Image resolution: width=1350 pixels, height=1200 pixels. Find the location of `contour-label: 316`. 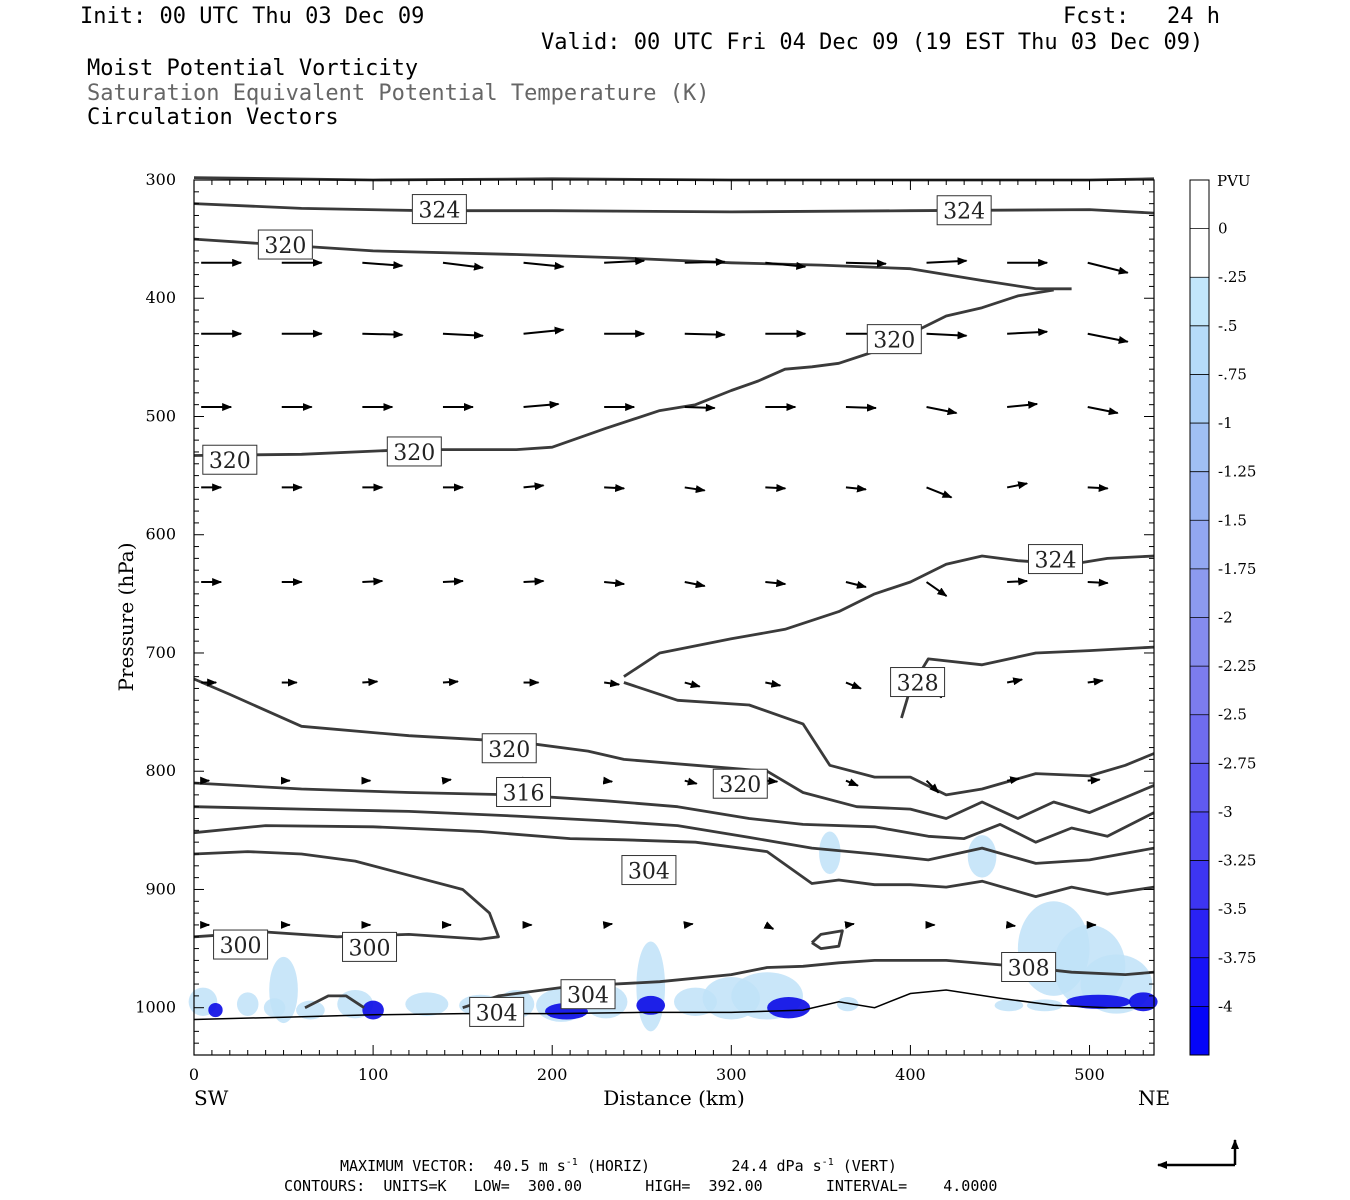

contour-label: 316 is located at coordinates (524, 792).